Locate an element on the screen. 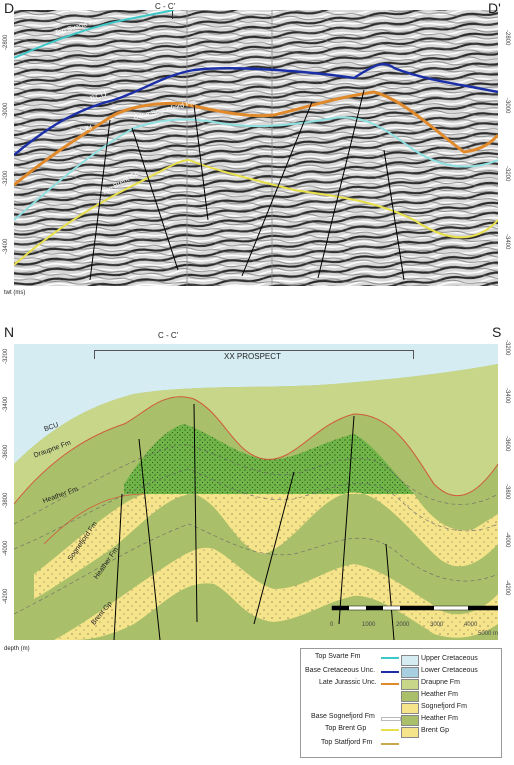  depth-axis-label: depth (m) is located at coordinates (17, 649).